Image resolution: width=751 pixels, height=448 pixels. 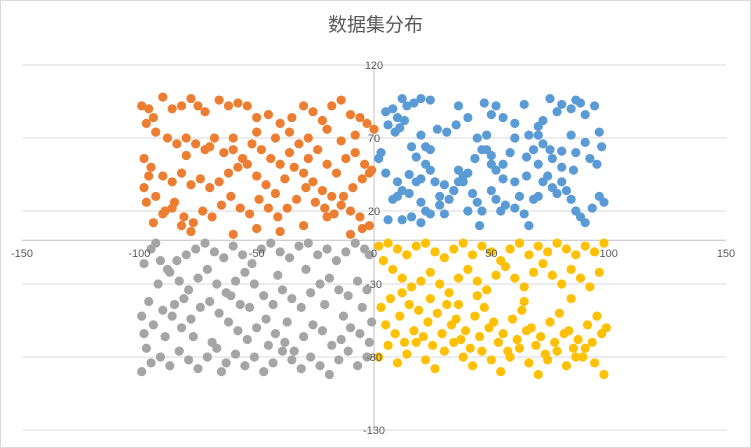 What do you see at coordinates (374, 358) in the screenshot?
I see `y-tick-label: -80` at bounding box center [374, 358].